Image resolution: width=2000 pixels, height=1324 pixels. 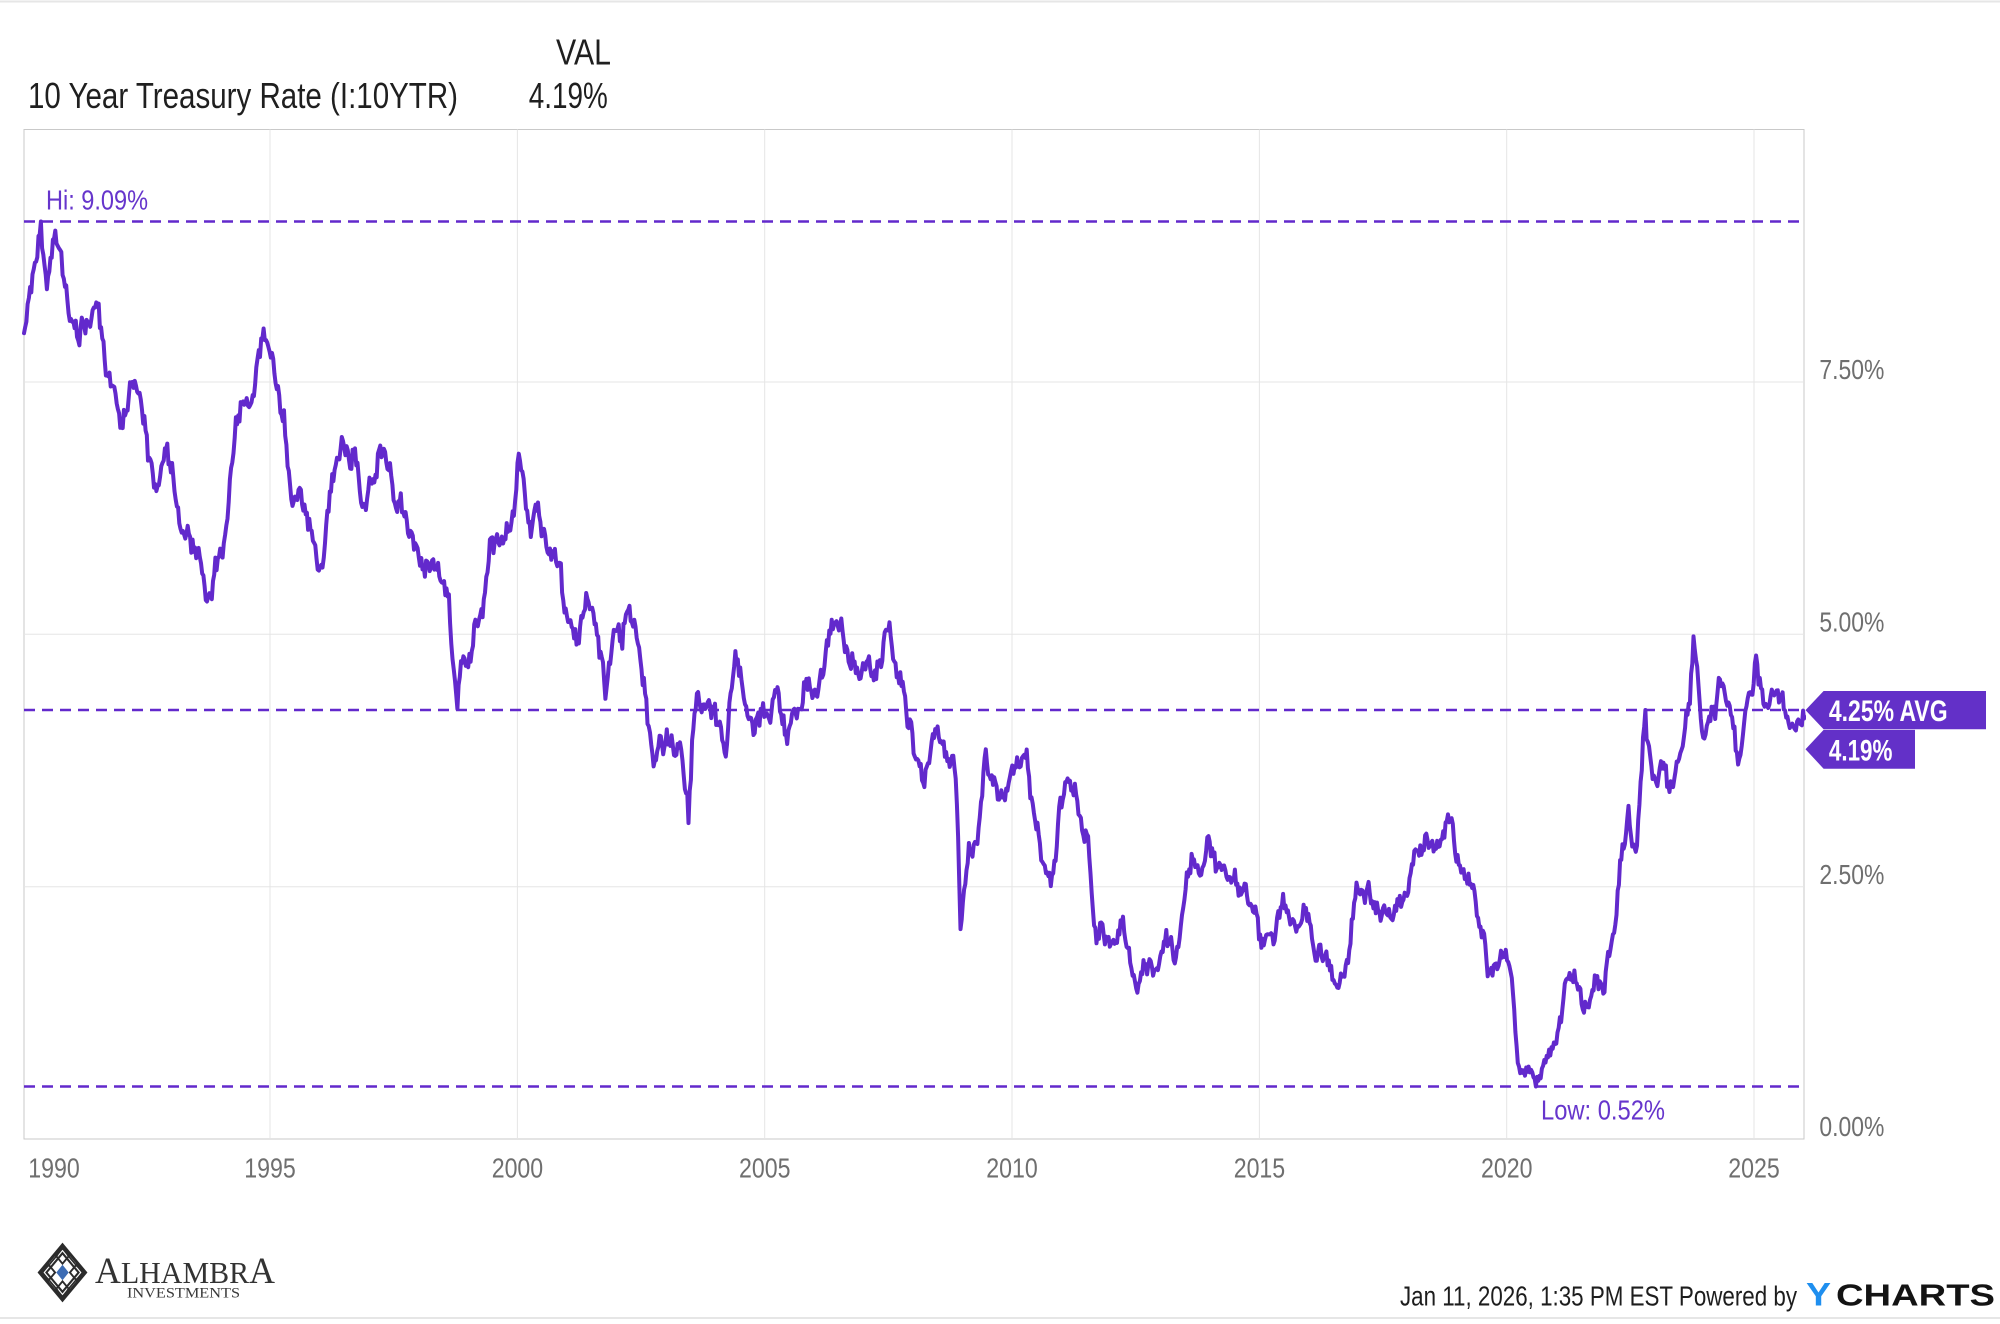 I want to click on svg-text: 4.25% AVG, so click(x=1888, y=711).